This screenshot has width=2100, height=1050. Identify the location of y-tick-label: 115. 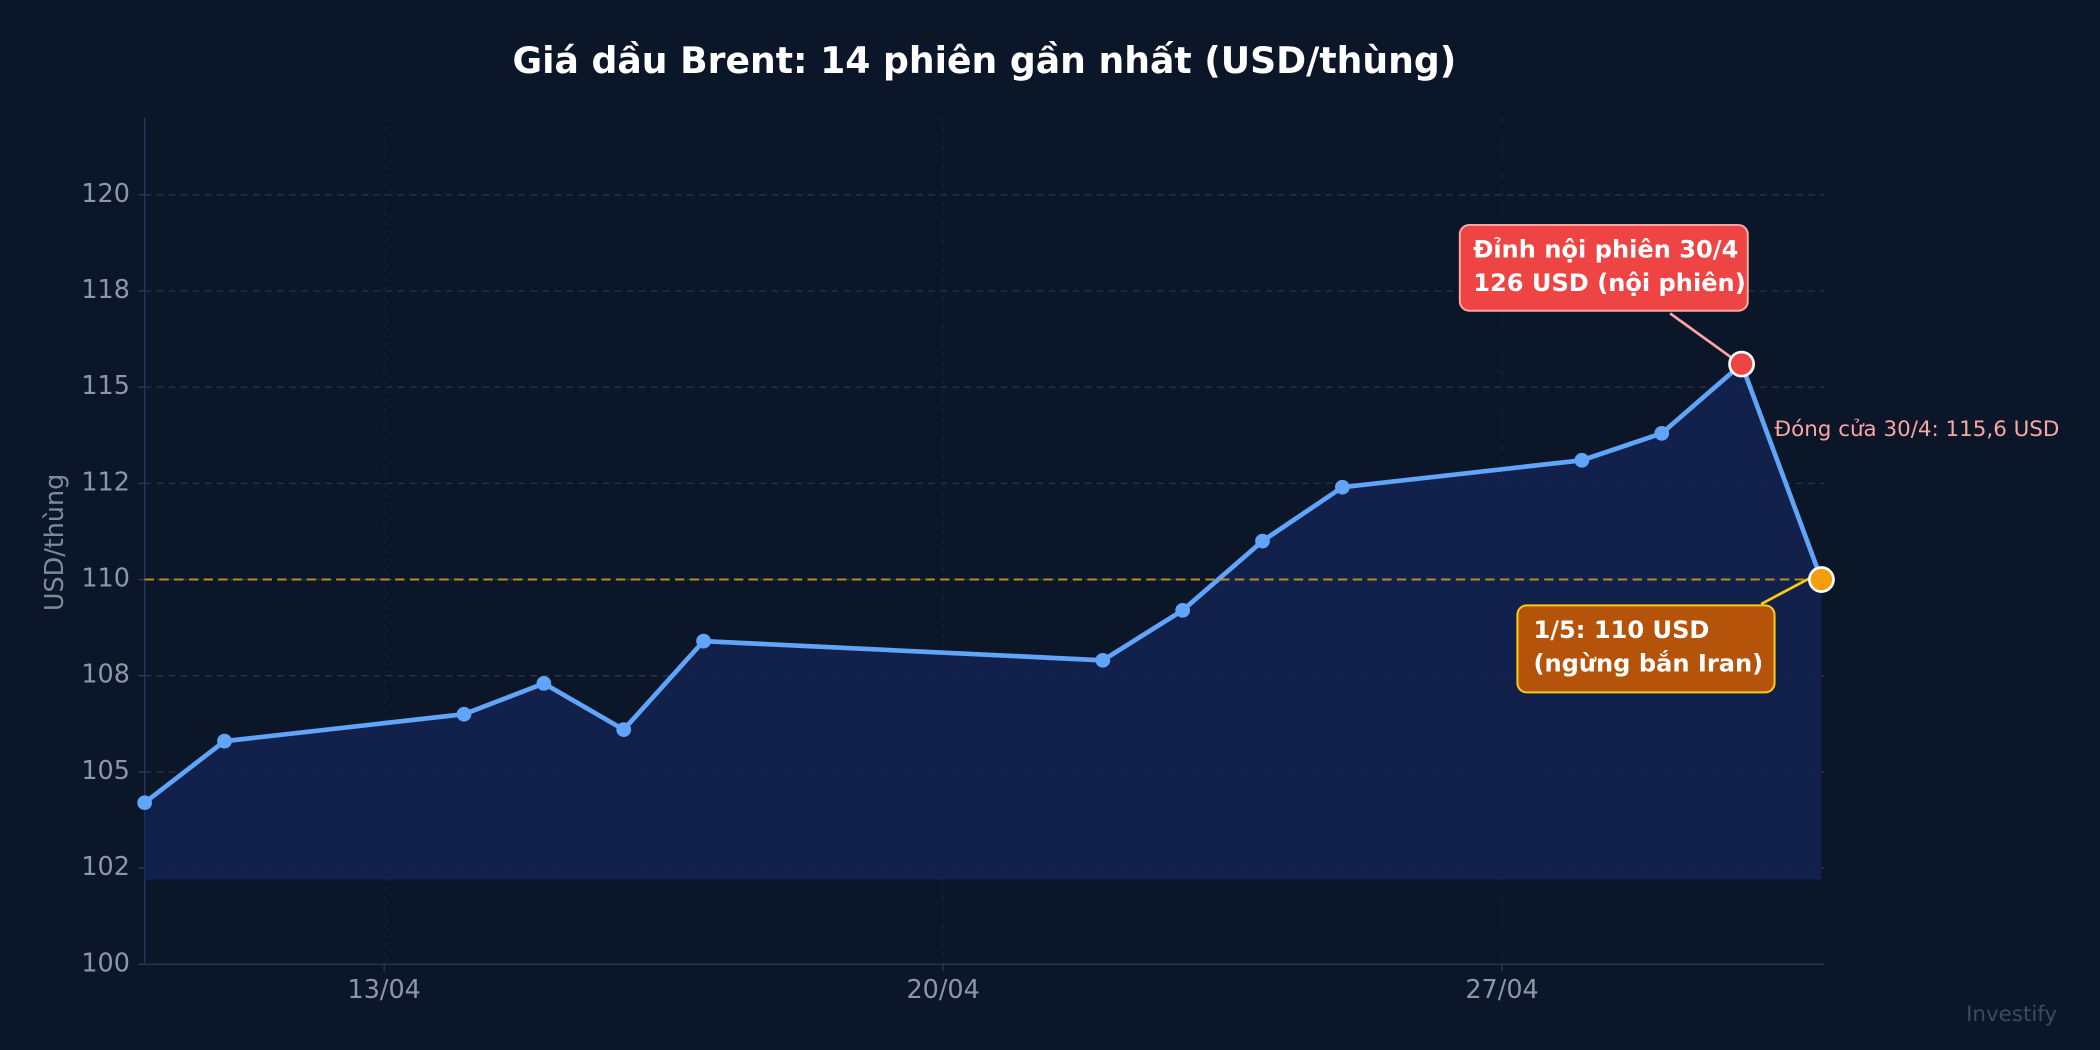
(105, 385).